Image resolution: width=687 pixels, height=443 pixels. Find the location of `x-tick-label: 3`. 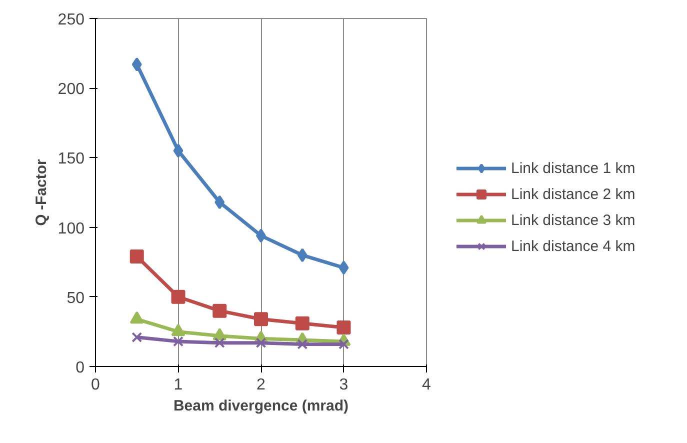

x-tick-label: 3 is located at coordinates (343, 385).